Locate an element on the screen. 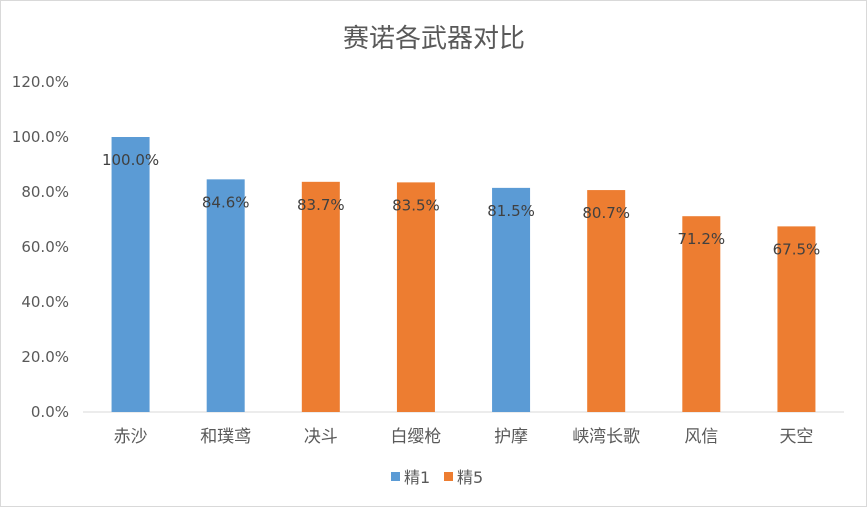 The width and height of the screenshot is (867, 507). category-labels: 赤沙 和璞鸢 决斗 白缨枪 护摩 峡湾长歌 风信 天空 is located at coordinates (464, 437).